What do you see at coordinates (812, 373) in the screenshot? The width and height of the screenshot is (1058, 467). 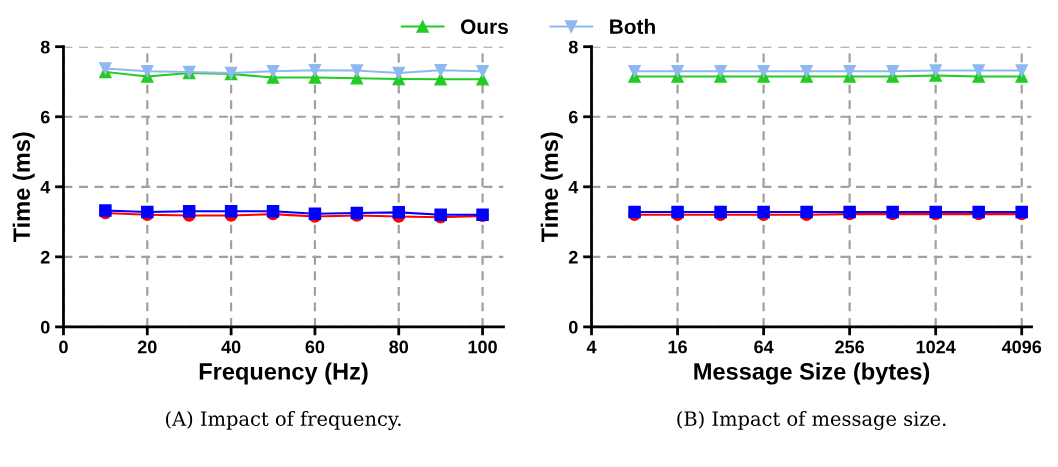 I see `x-axis-title: Message Size (bytes)` at bounding box center [812, 373].